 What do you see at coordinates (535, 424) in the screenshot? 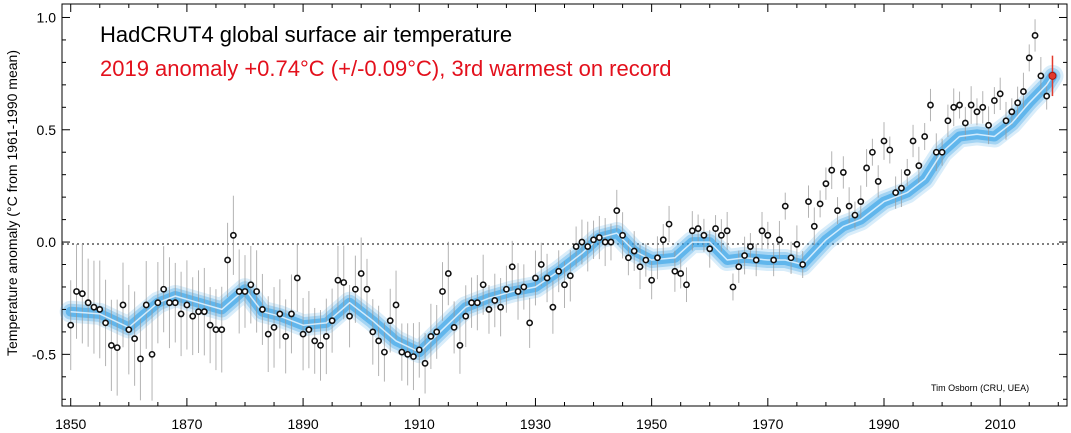
I see `x-tick-label: 1930` at bounding box center [535, 424].